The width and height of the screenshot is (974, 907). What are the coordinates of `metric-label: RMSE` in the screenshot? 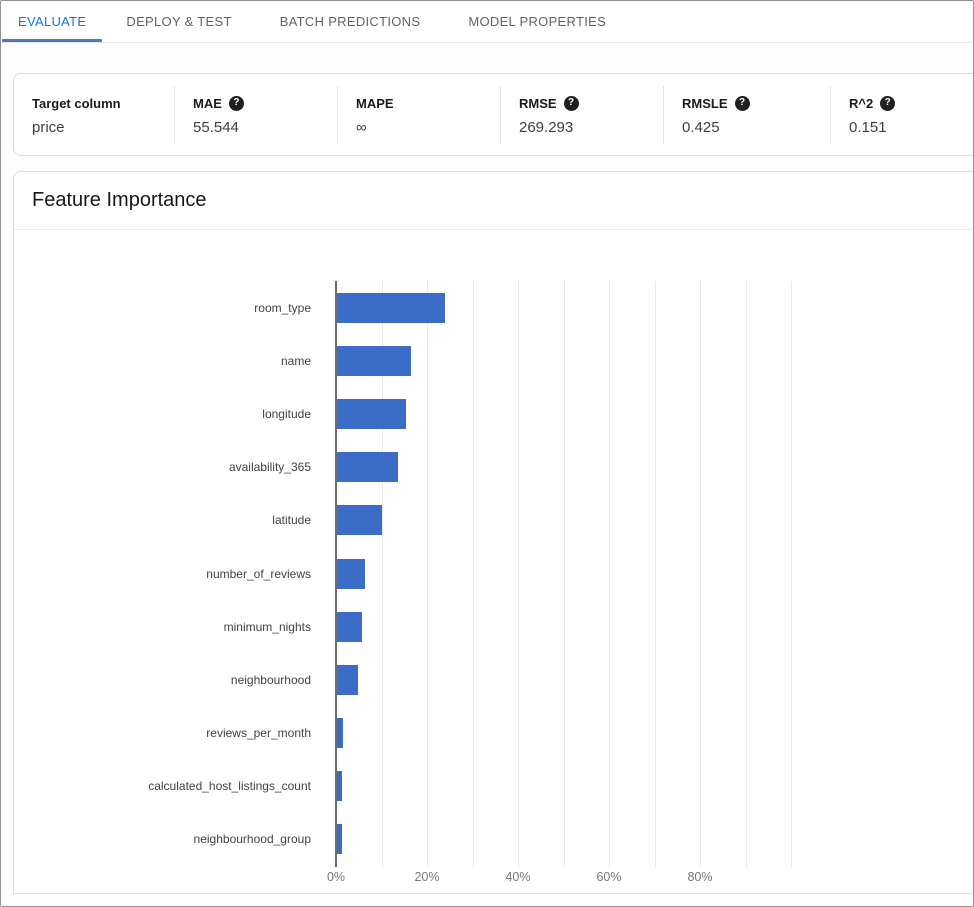 It's located at (538, 103).